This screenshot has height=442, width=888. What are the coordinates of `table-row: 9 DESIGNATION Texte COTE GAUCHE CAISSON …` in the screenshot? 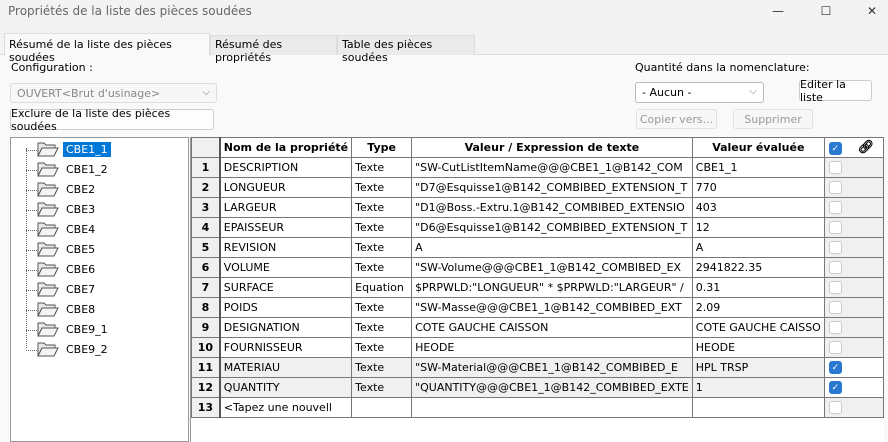 It's located at (537, 327).